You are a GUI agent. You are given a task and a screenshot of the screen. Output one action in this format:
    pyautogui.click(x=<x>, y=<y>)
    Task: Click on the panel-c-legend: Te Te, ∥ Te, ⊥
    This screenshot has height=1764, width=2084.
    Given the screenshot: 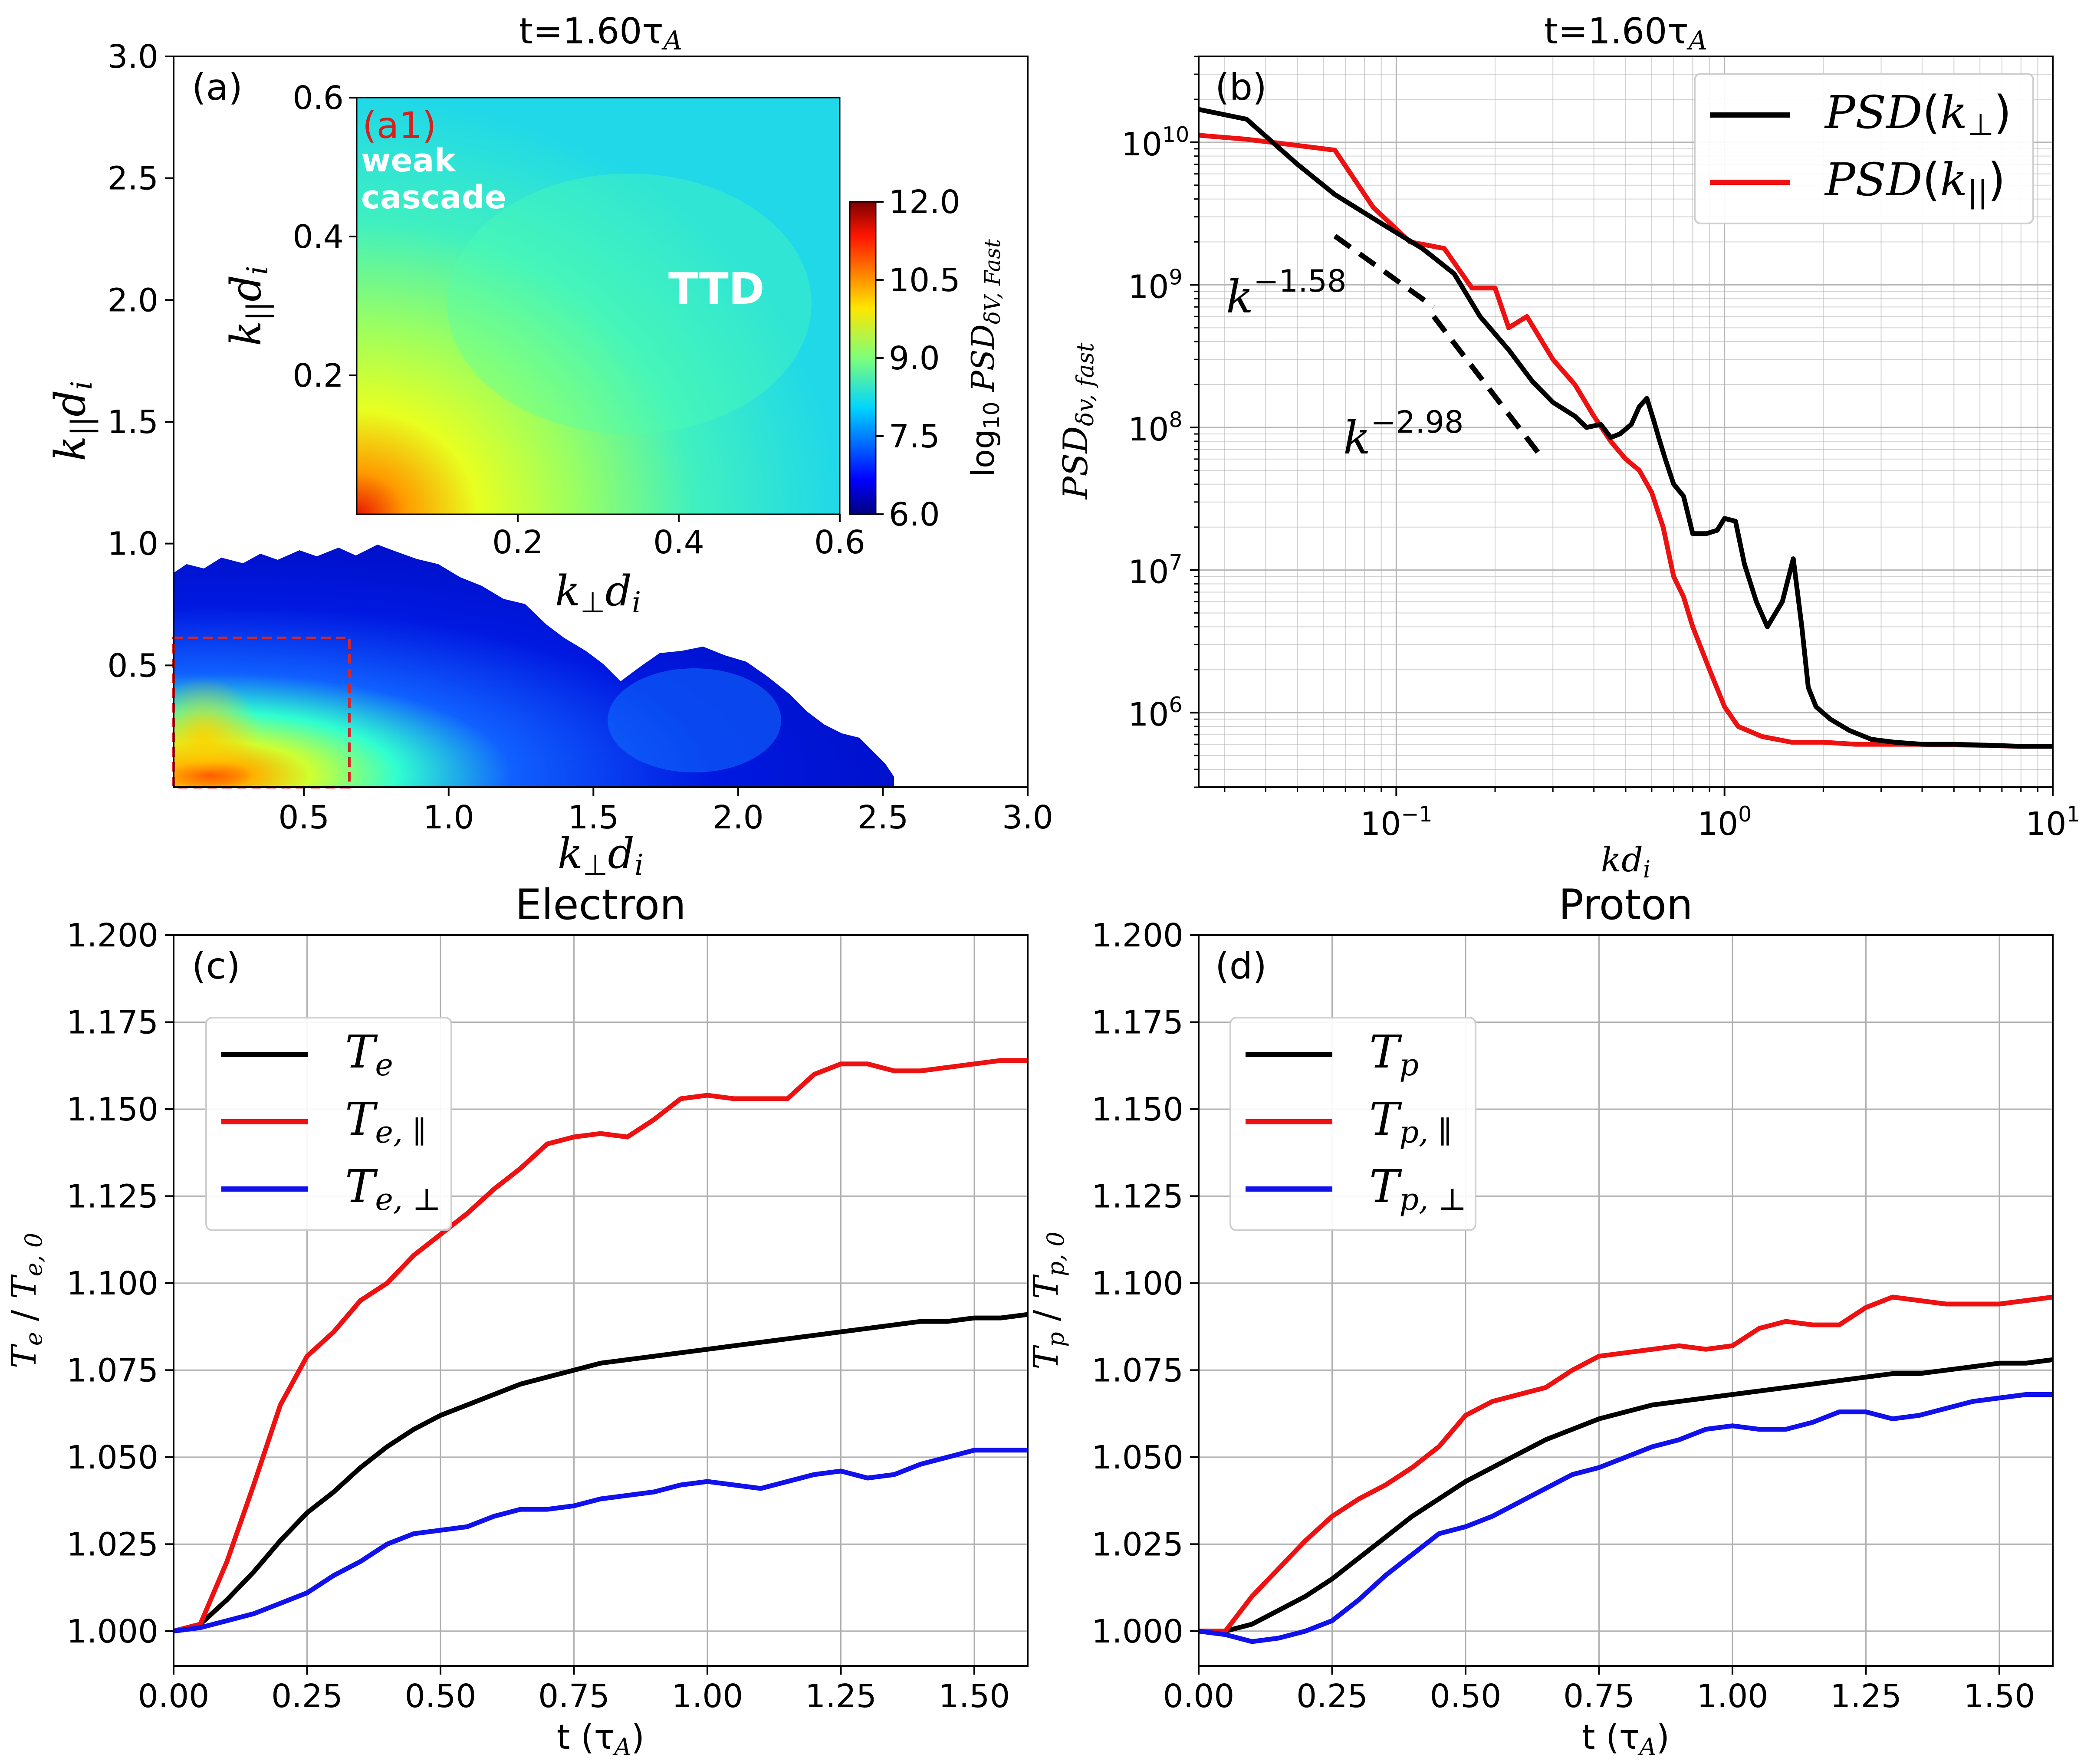 What is the action you would take?
    pyautogui.click(x=328, y=1124)
    